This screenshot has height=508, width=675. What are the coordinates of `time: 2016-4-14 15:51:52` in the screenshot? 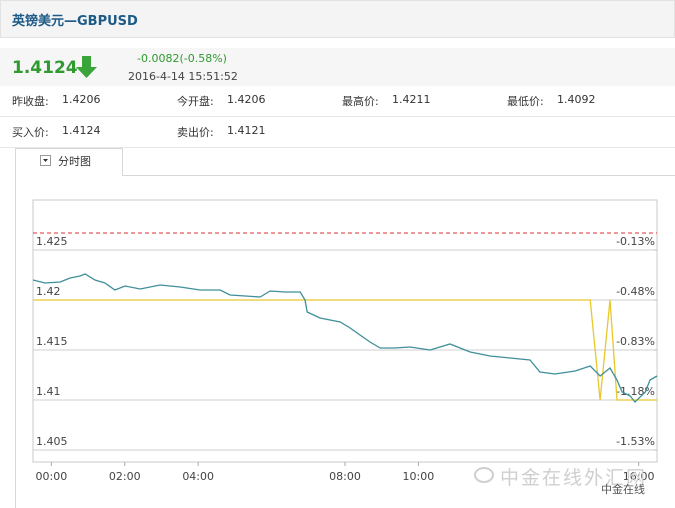 It's located at (183, 76).